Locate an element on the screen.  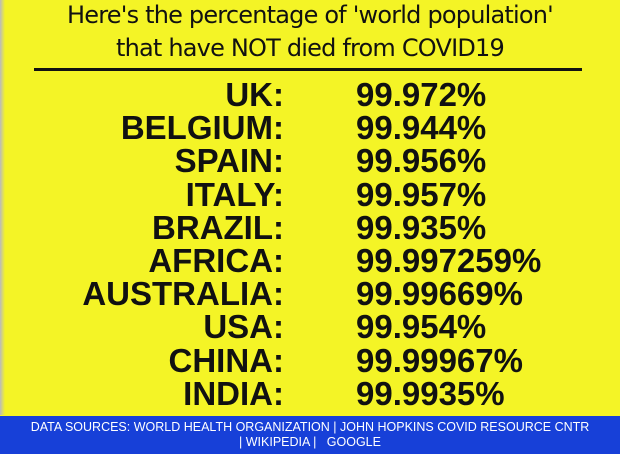
country-name: UK: is located at coordinates (254, 94).